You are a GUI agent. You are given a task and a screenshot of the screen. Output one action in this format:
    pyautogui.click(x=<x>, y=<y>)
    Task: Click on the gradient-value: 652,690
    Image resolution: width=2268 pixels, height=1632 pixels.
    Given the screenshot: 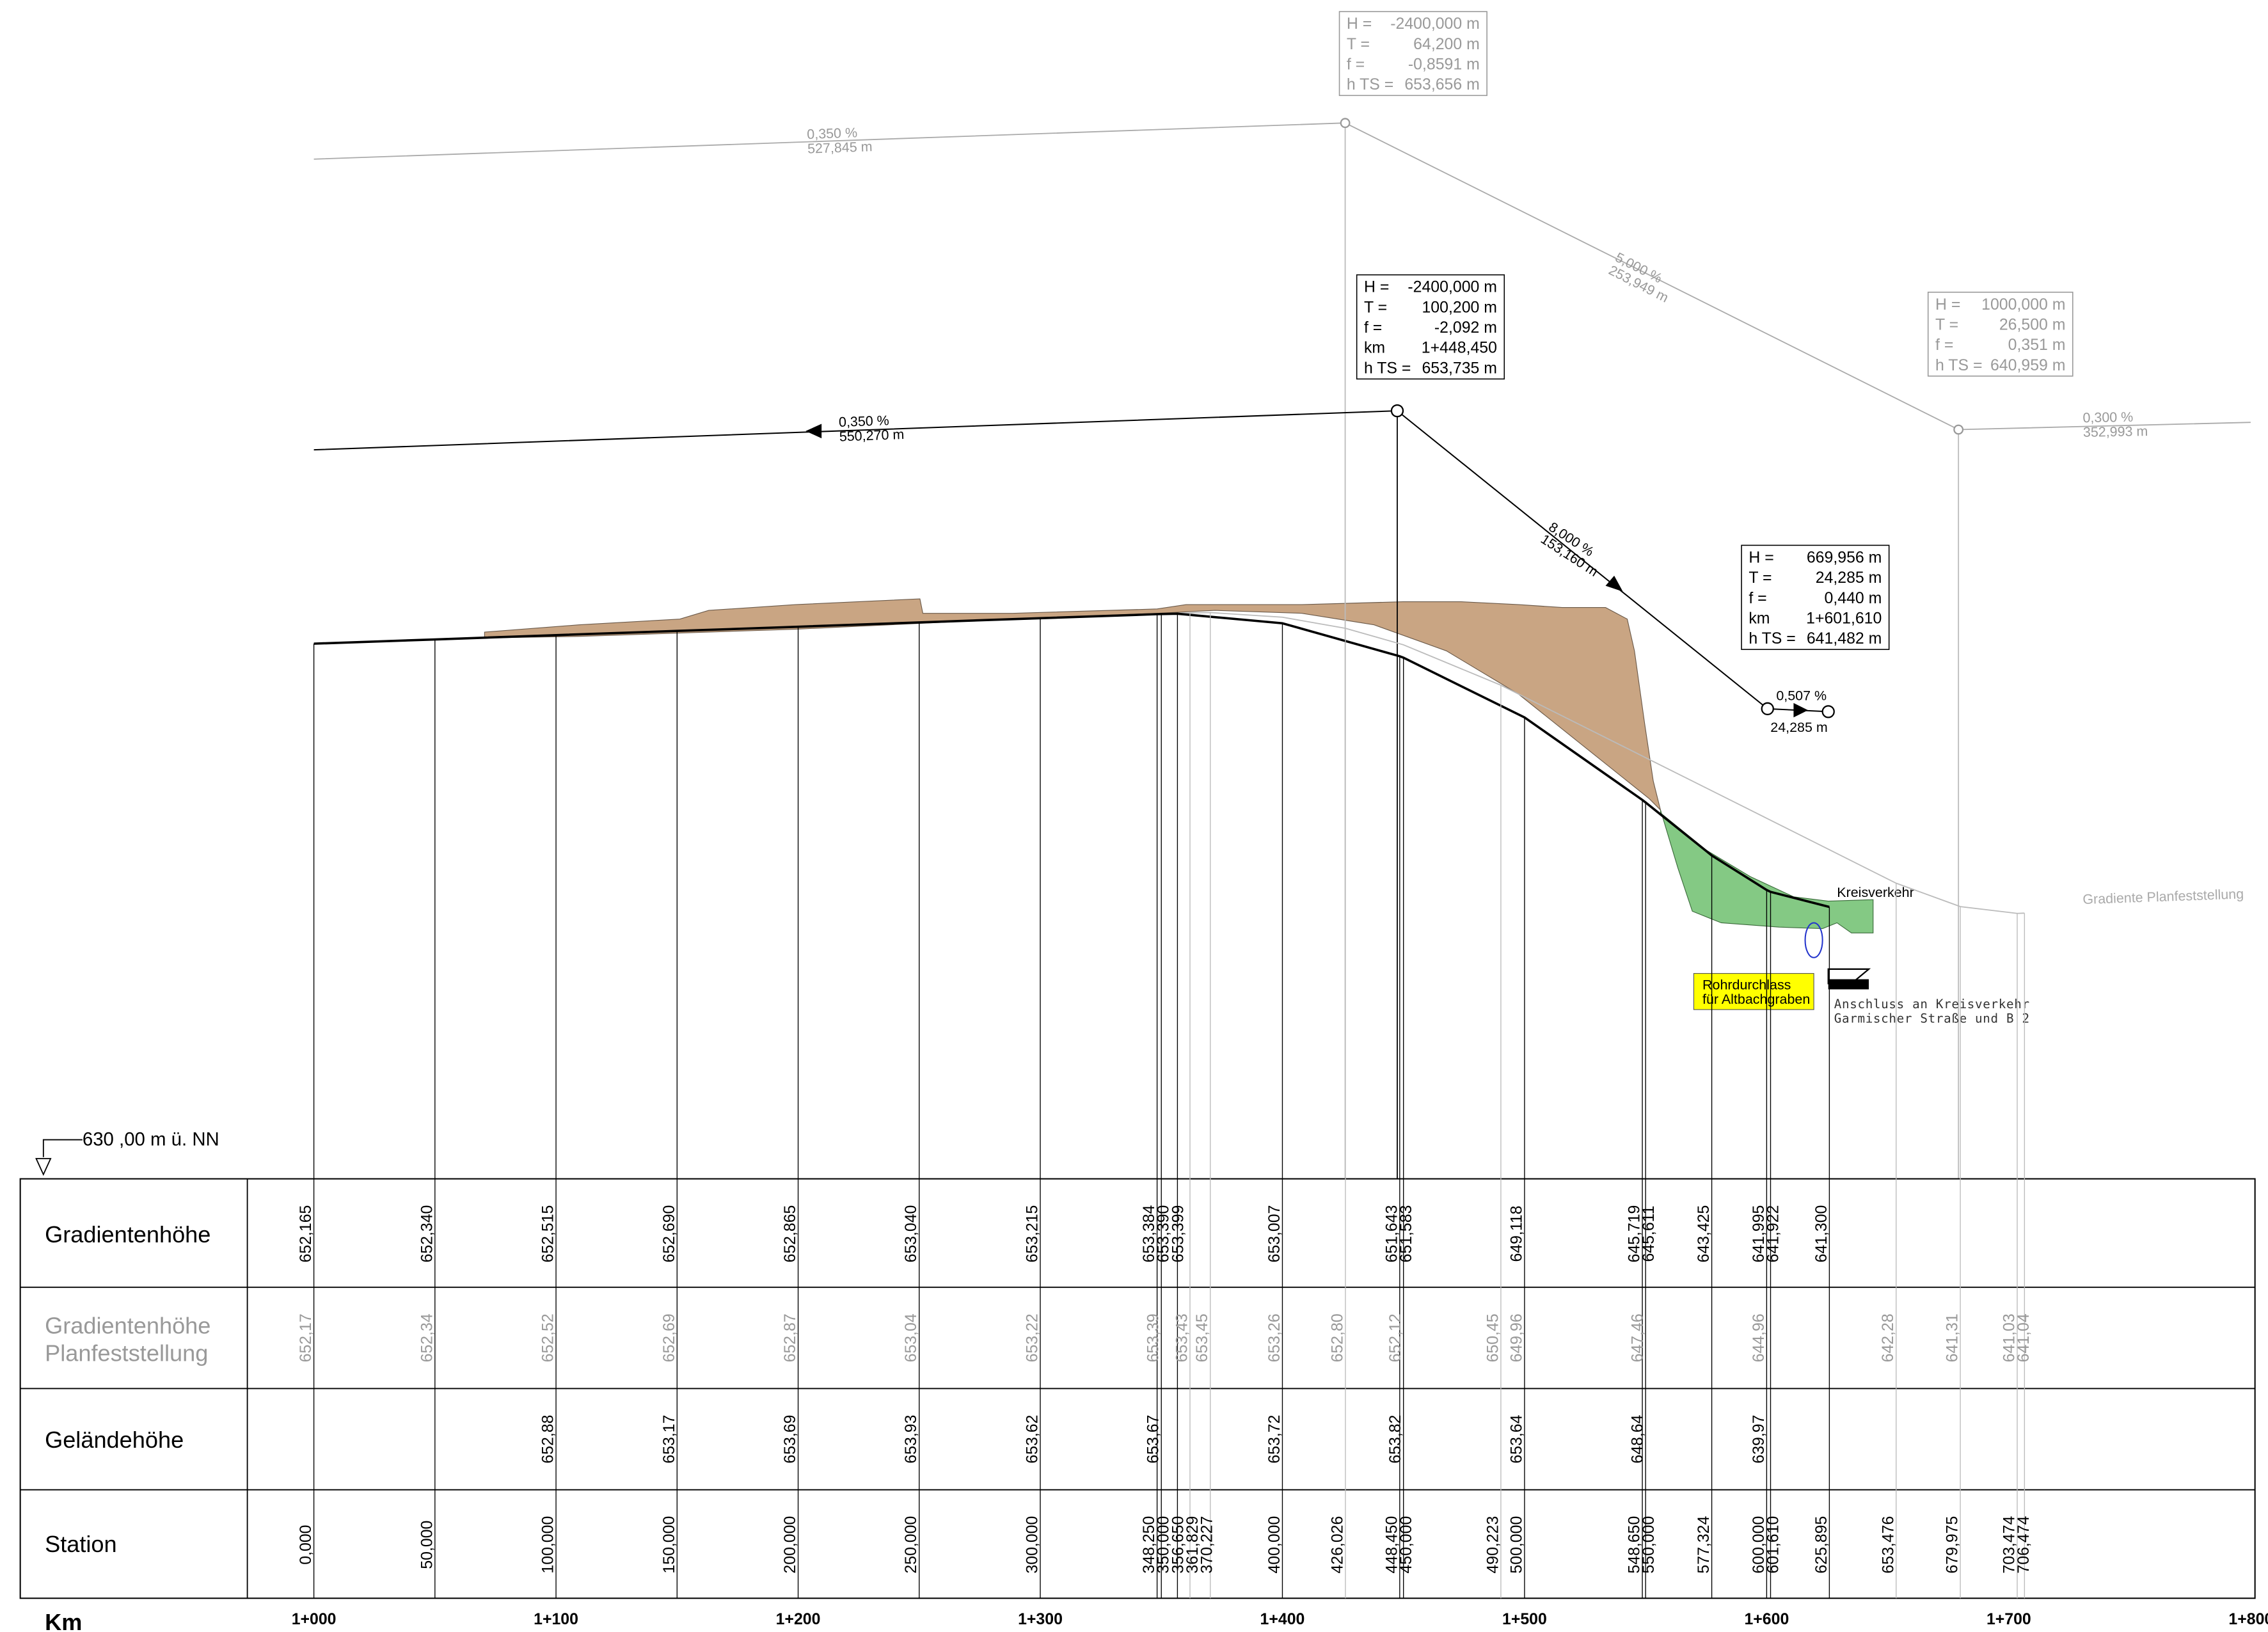 What is the action you would take?
    pyautogui.click(x=669, y=1234)
    